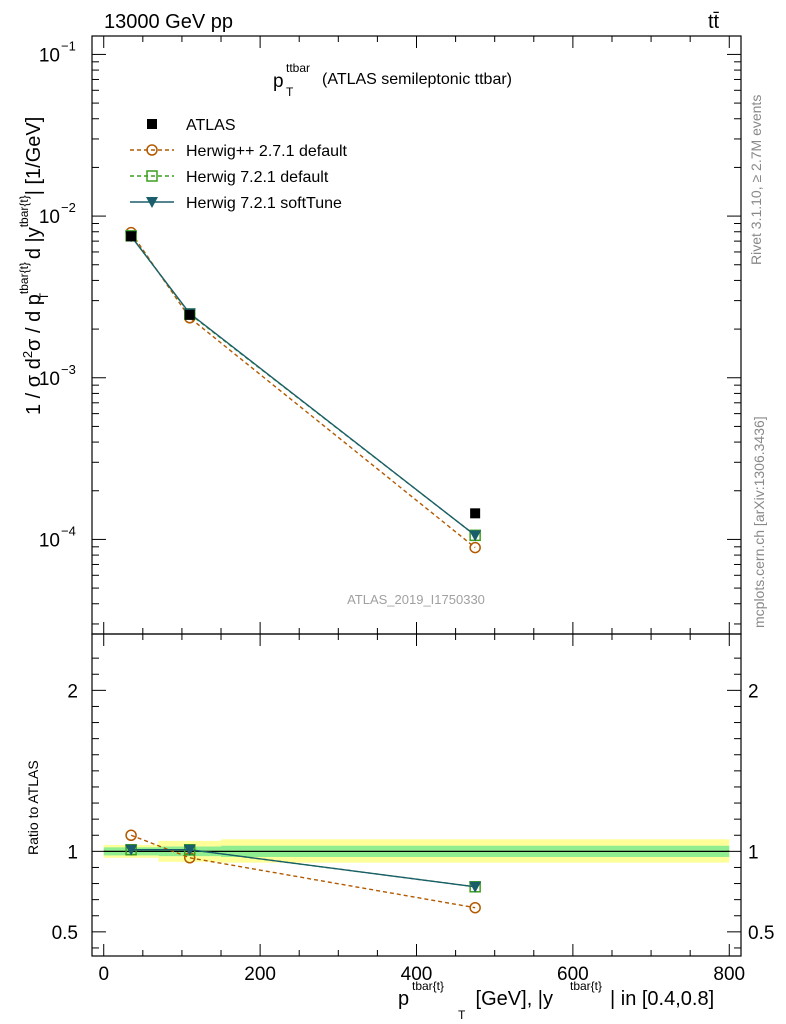 Image resolution: width=786 pixels, height=1024 pixels. Describe the element at coordinates (260, 974) in the screenshot. I see `x-tick-label: 200` at that location.